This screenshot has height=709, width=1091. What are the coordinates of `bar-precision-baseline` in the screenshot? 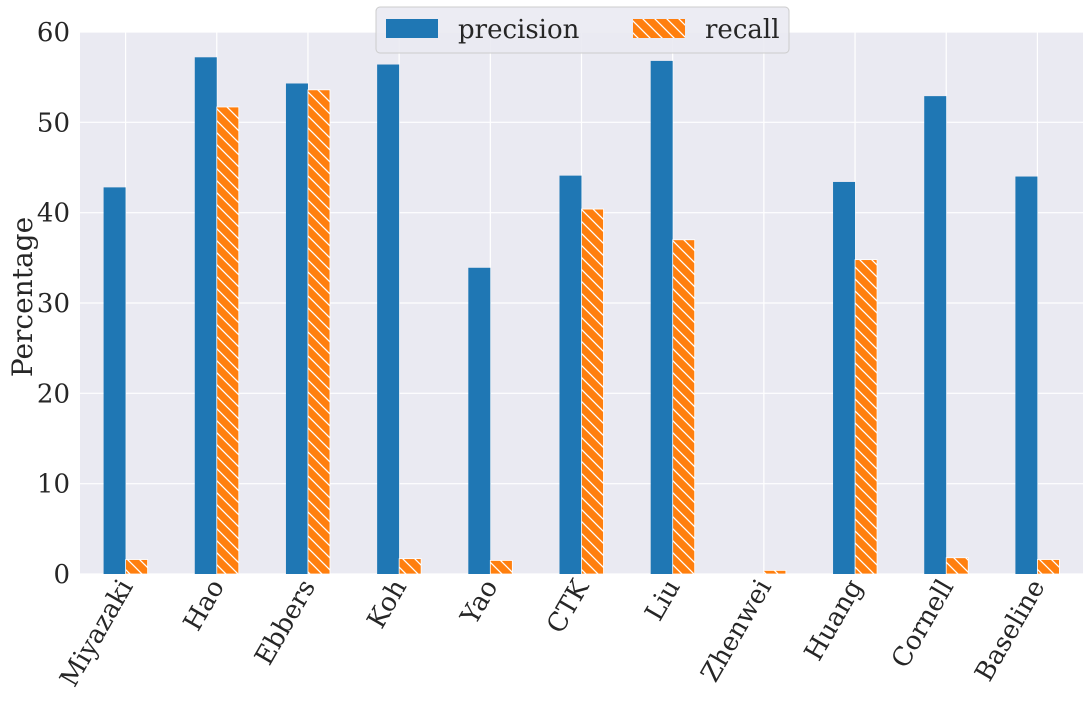 It's located at (1026, 375).